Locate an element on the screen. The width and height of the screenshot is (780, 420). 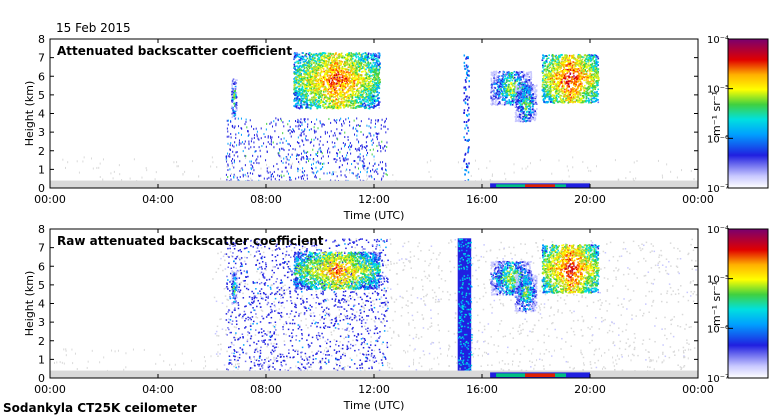
feature-thick_cloud is located at coordinates (526, 103).